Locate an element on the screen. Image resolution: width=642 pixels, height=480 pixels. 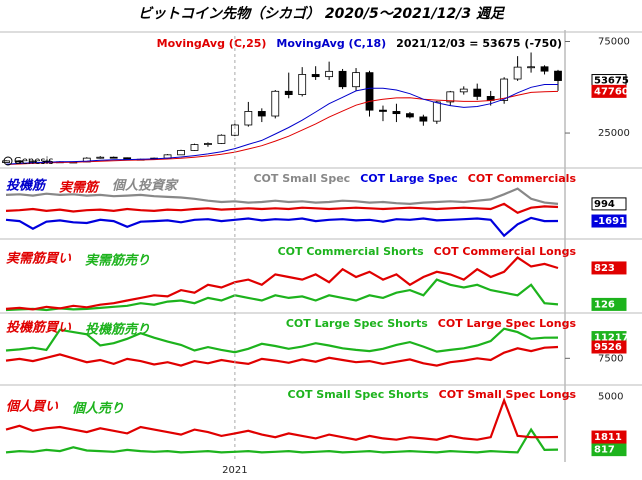
end-label: 53675 is located at coordinates (611, 81).